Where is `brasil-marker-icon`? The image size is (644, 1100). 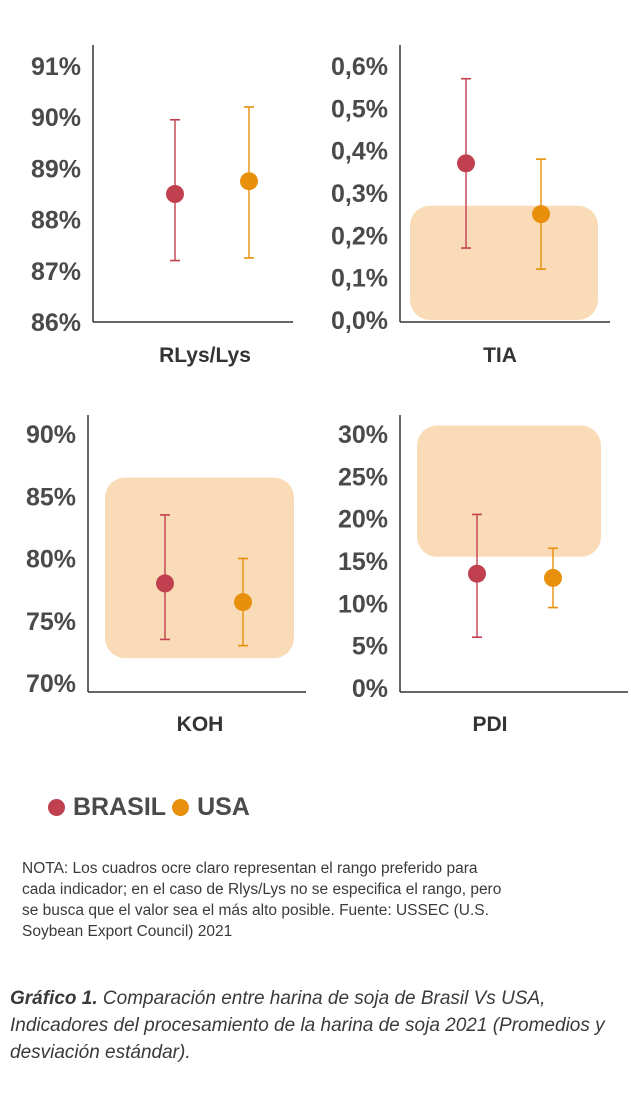
brasil-marker-icon is located at coordinates (56, 807).